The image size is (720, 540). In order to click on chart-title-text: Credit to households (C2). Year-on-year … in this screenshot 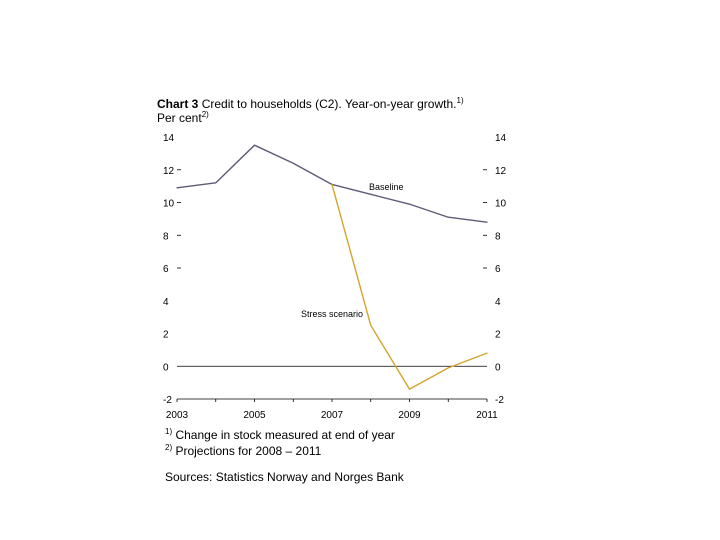, I will do `click(329, 104)`.